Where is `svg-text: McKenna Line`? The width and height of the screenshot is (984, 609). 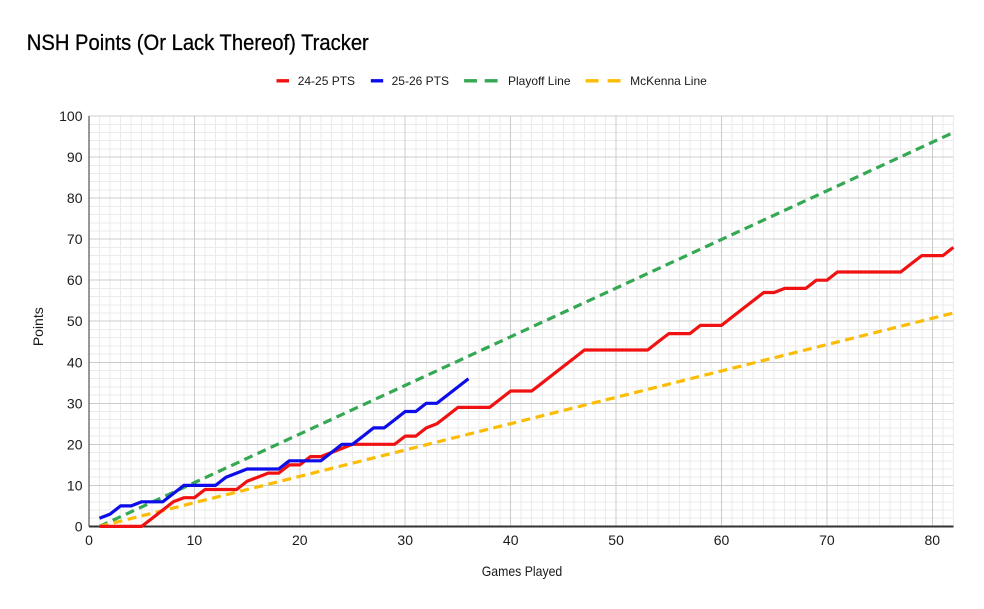 svg-text: McKenna Line is located at coordinates (668, 81).